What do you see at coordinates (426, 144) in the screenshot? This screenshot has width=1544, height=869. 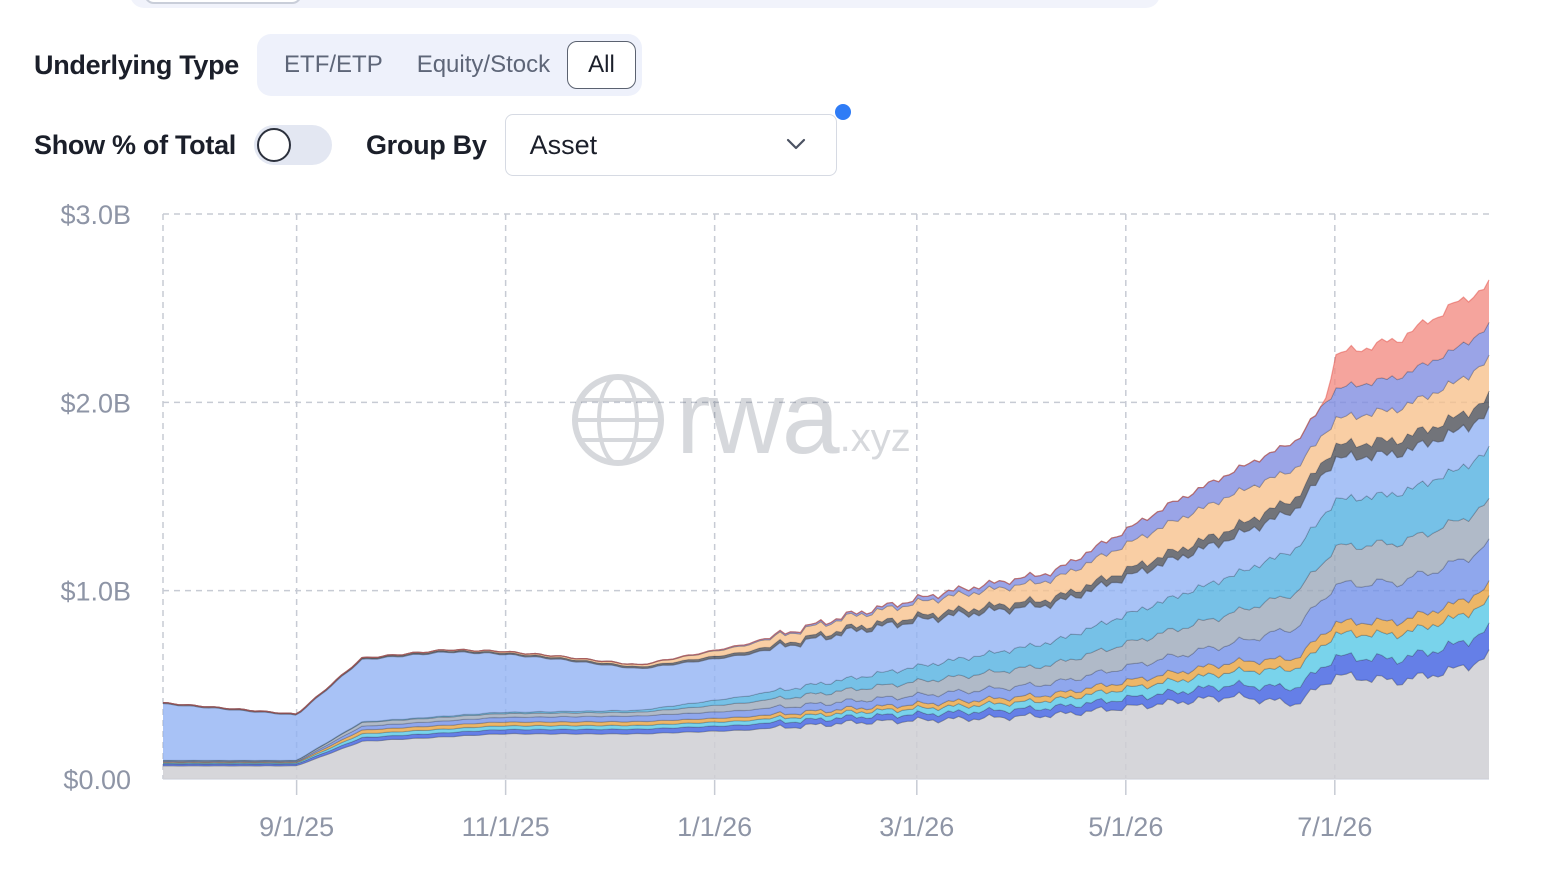 I see `group-by-label: Group By` at bounding box center [426, 144].